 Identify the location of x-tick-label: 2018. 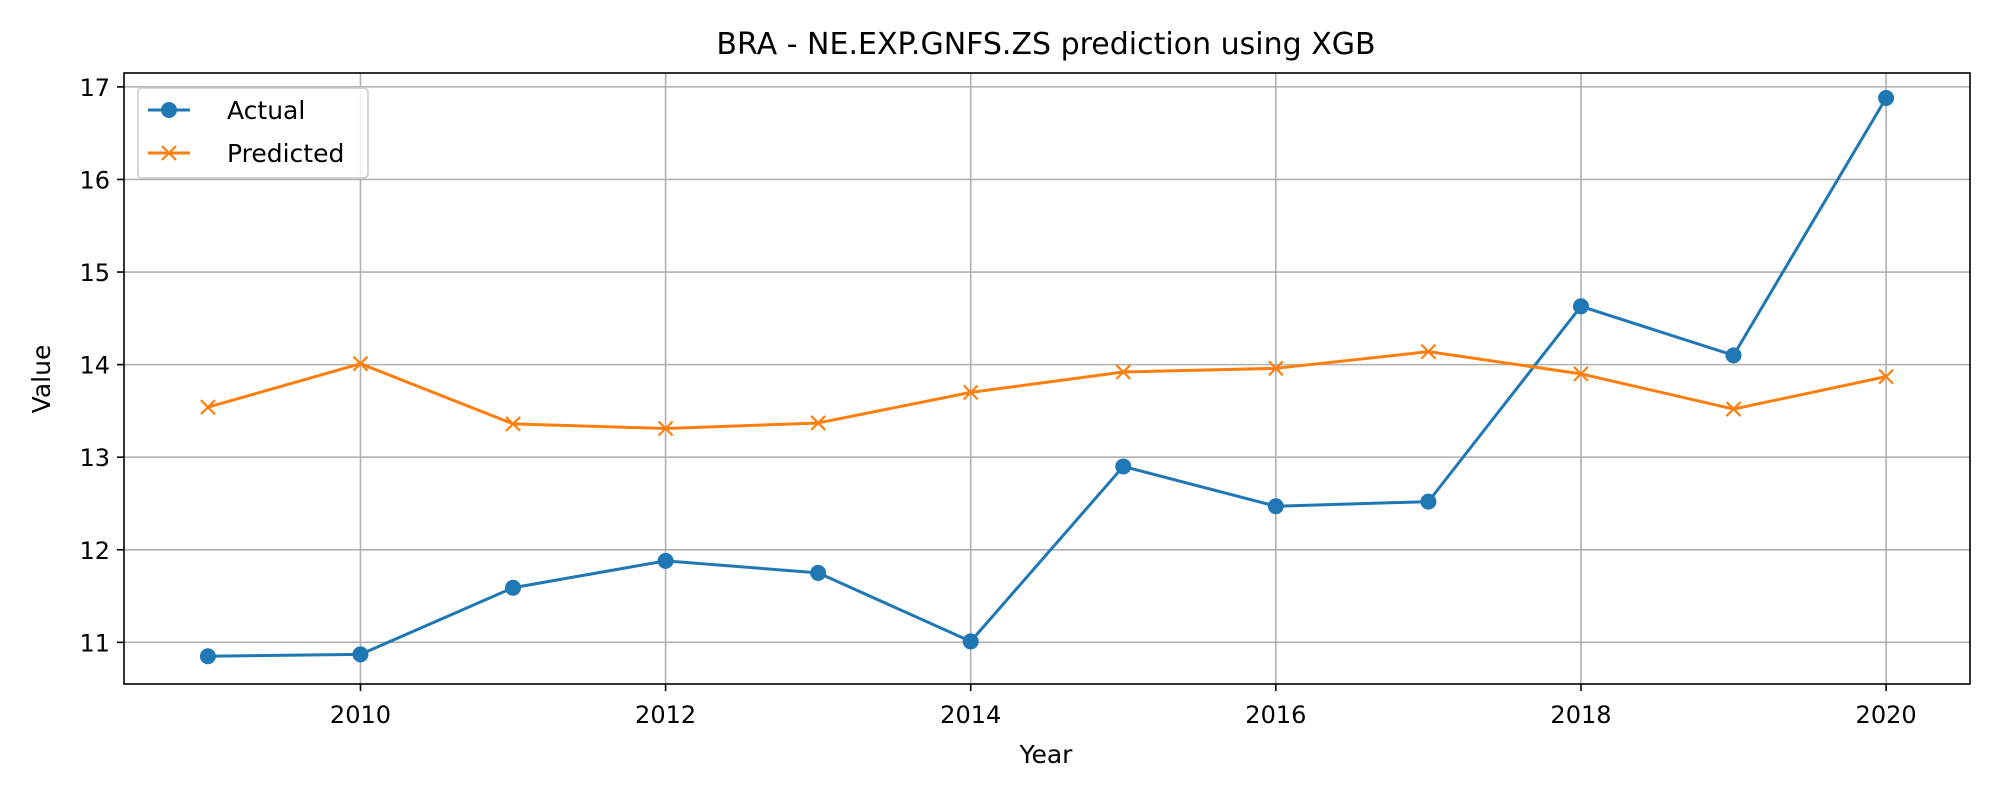
(1580, 715).